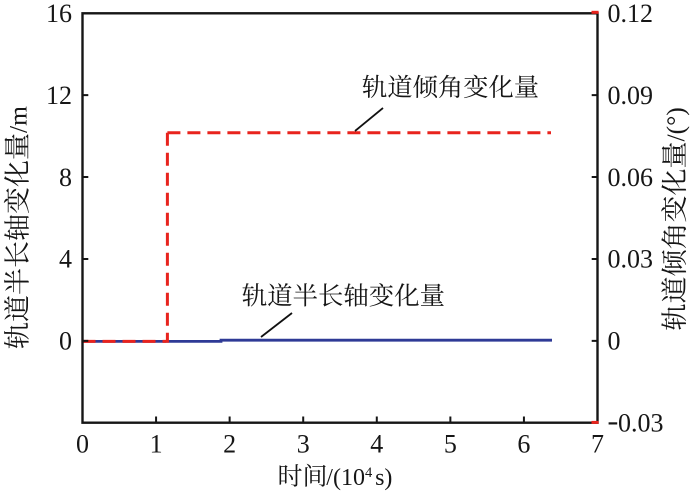  What do you see at coordinates (631, 177) in the screenshot?
I see `svg-text: 0.06` at bounding box center [631, 177].